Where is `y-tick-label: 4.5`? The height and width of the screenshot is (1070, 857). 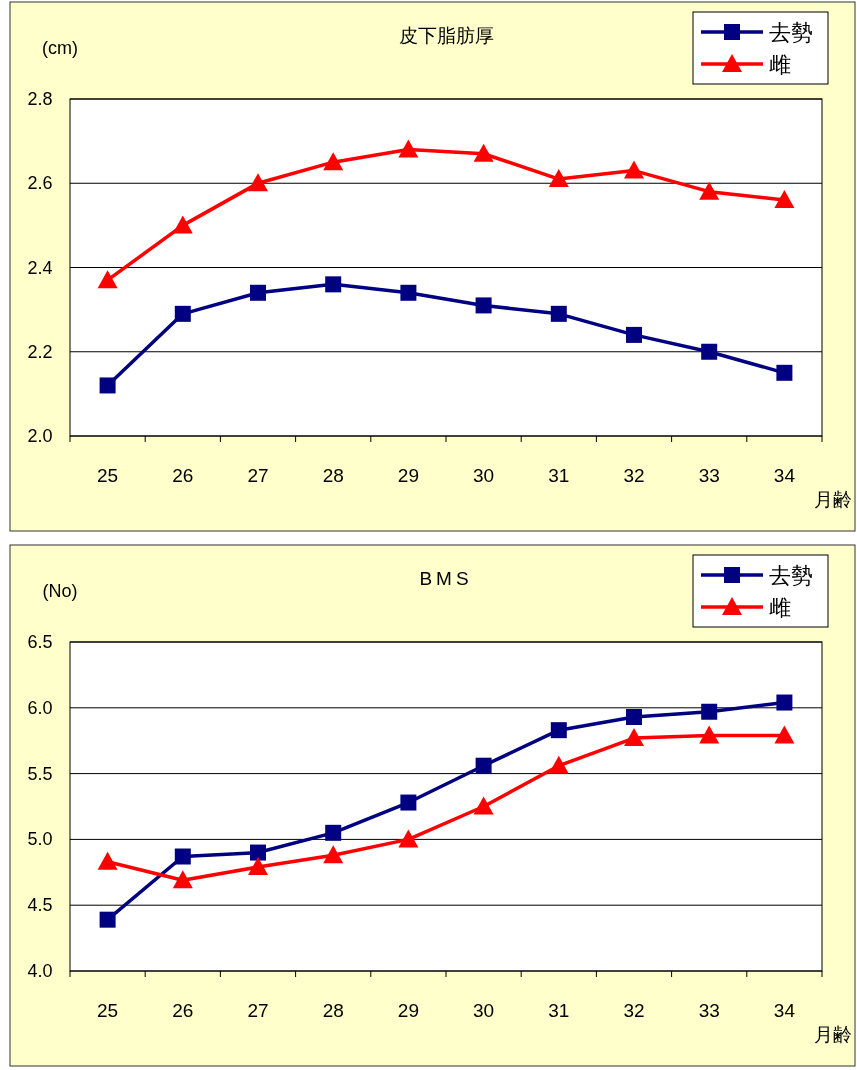 y-tick-label: 4.5 is located at coordinates (40, 905).